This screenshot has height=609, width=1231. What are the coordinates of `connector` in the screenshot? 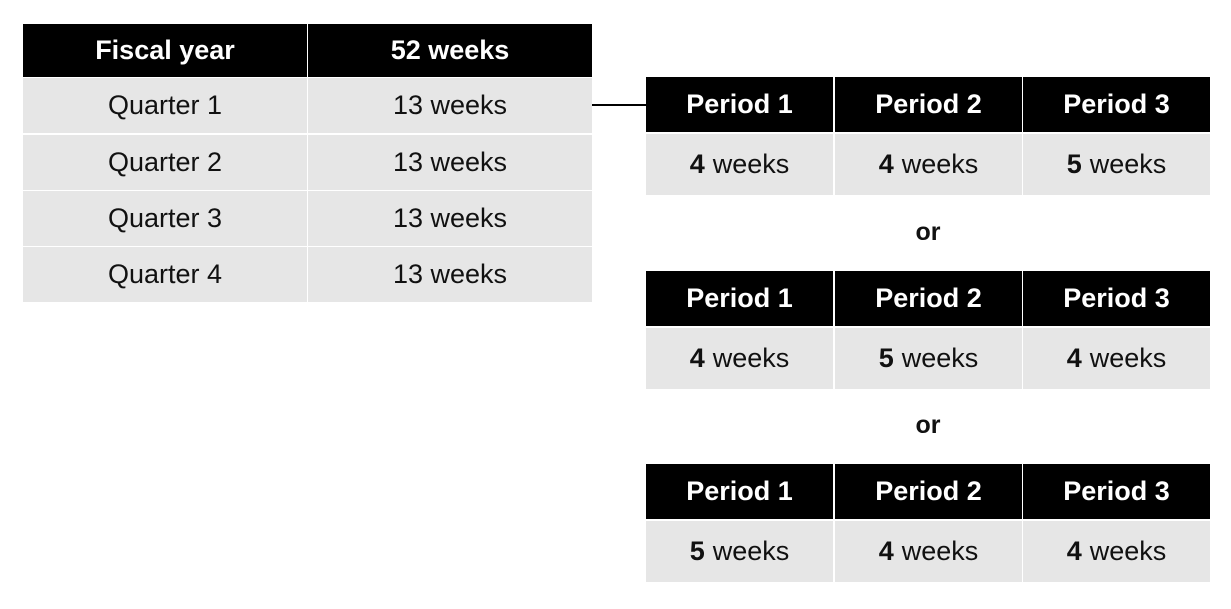 It's located at (619, 105).